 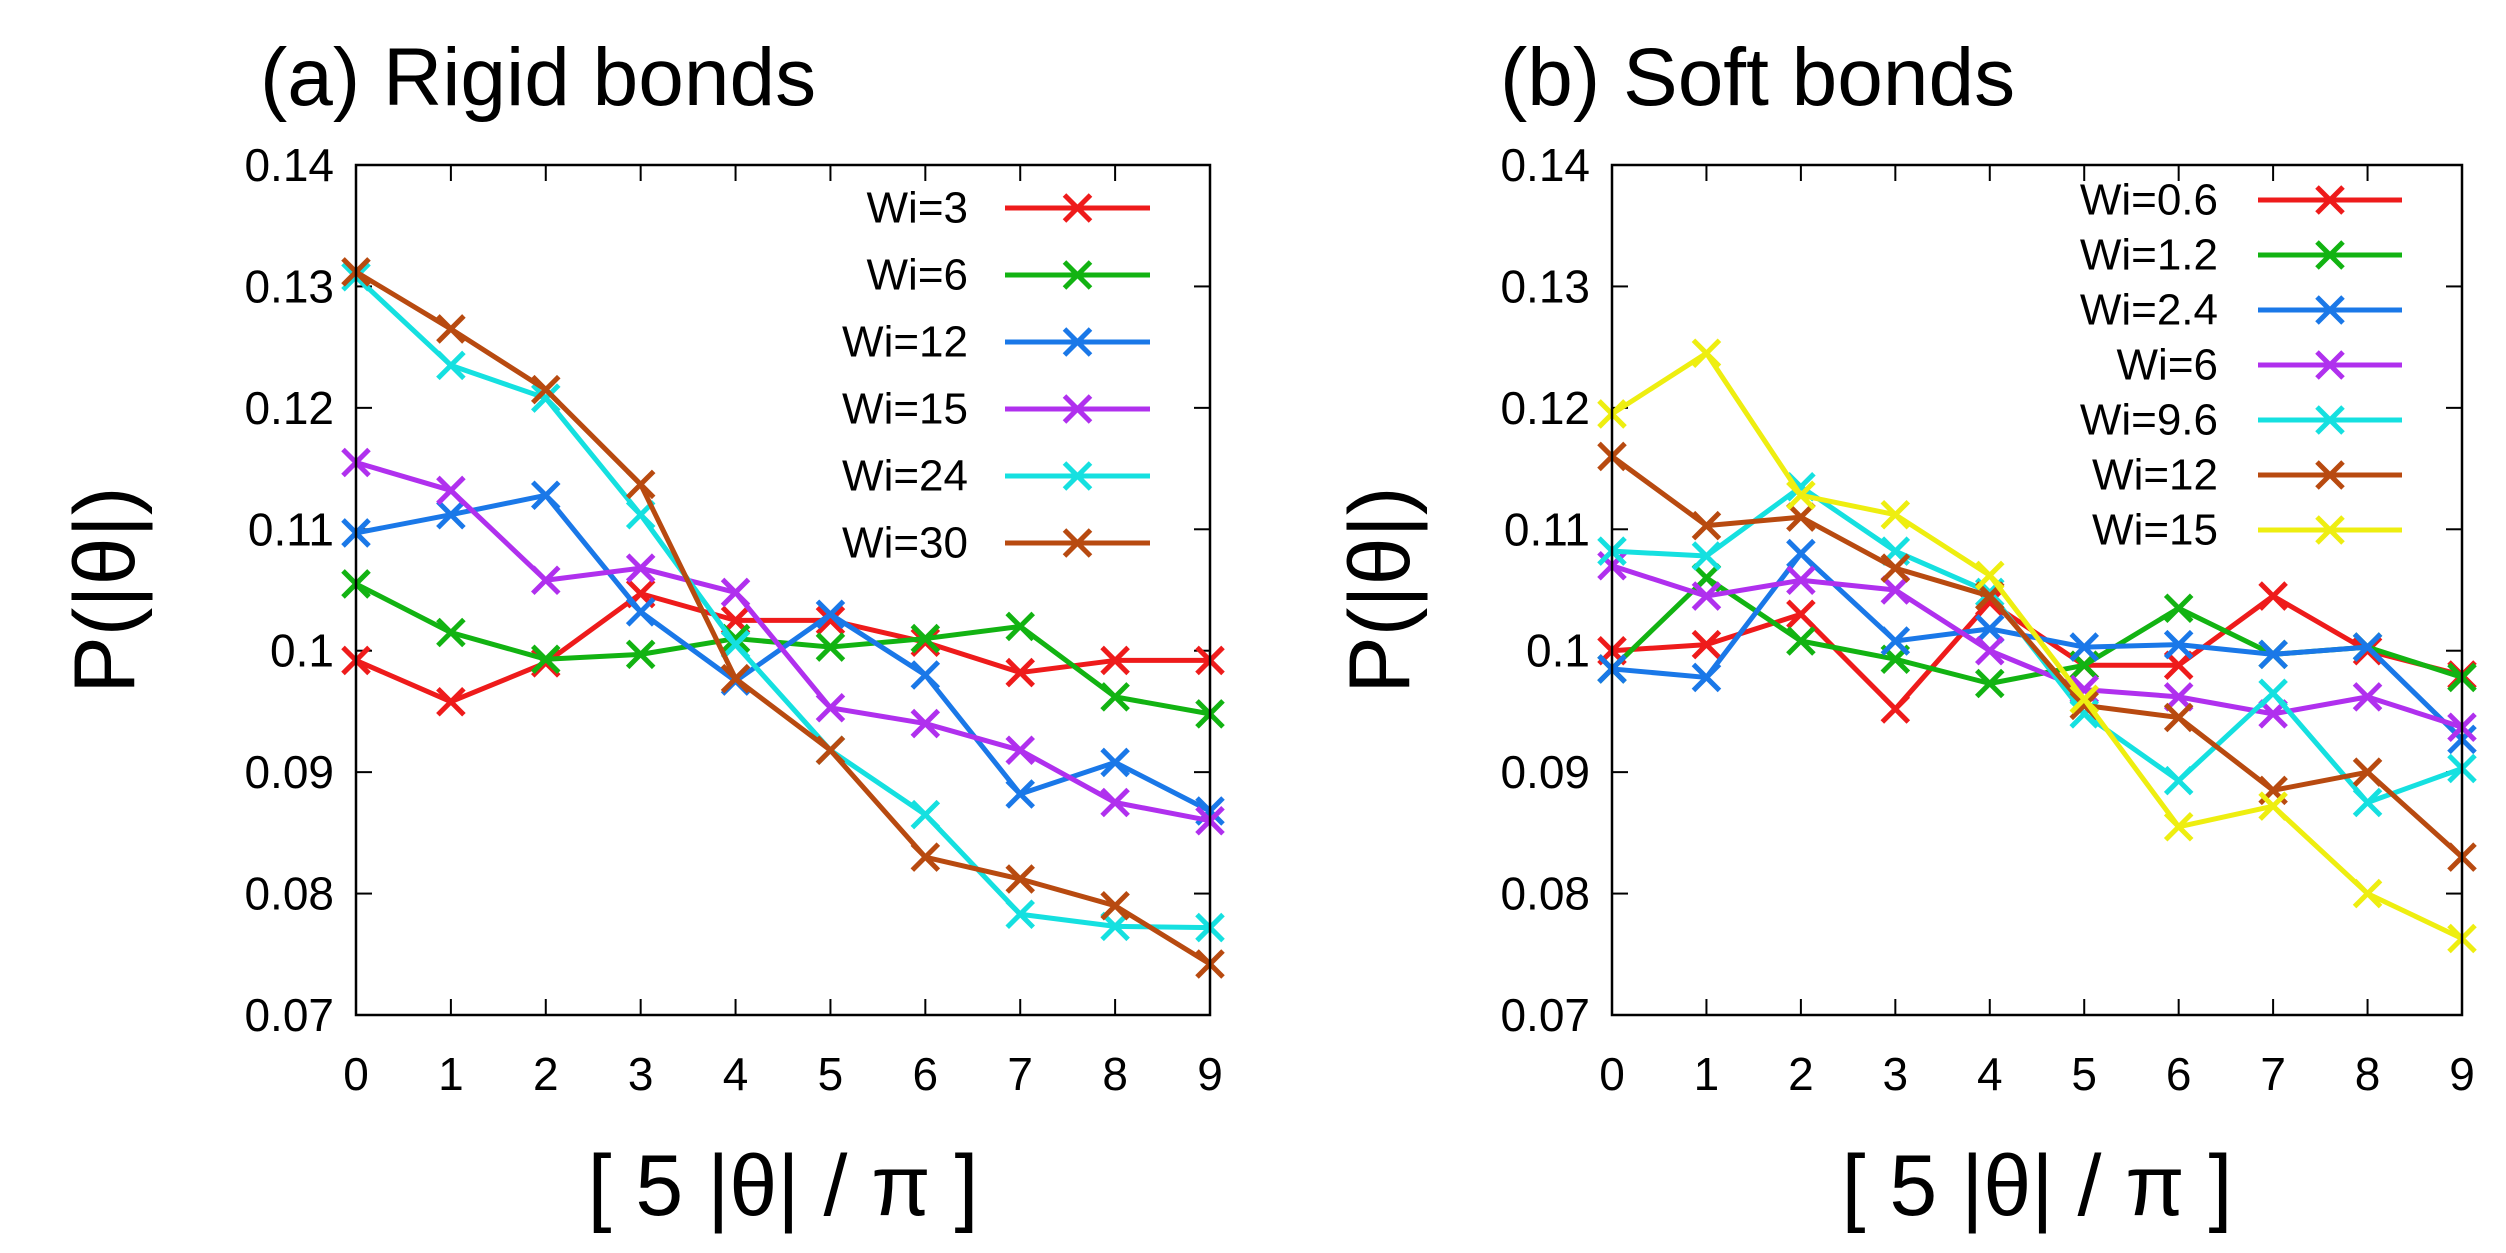 I want to click on legend-label: Wi=3, so click(x=917, y=208).